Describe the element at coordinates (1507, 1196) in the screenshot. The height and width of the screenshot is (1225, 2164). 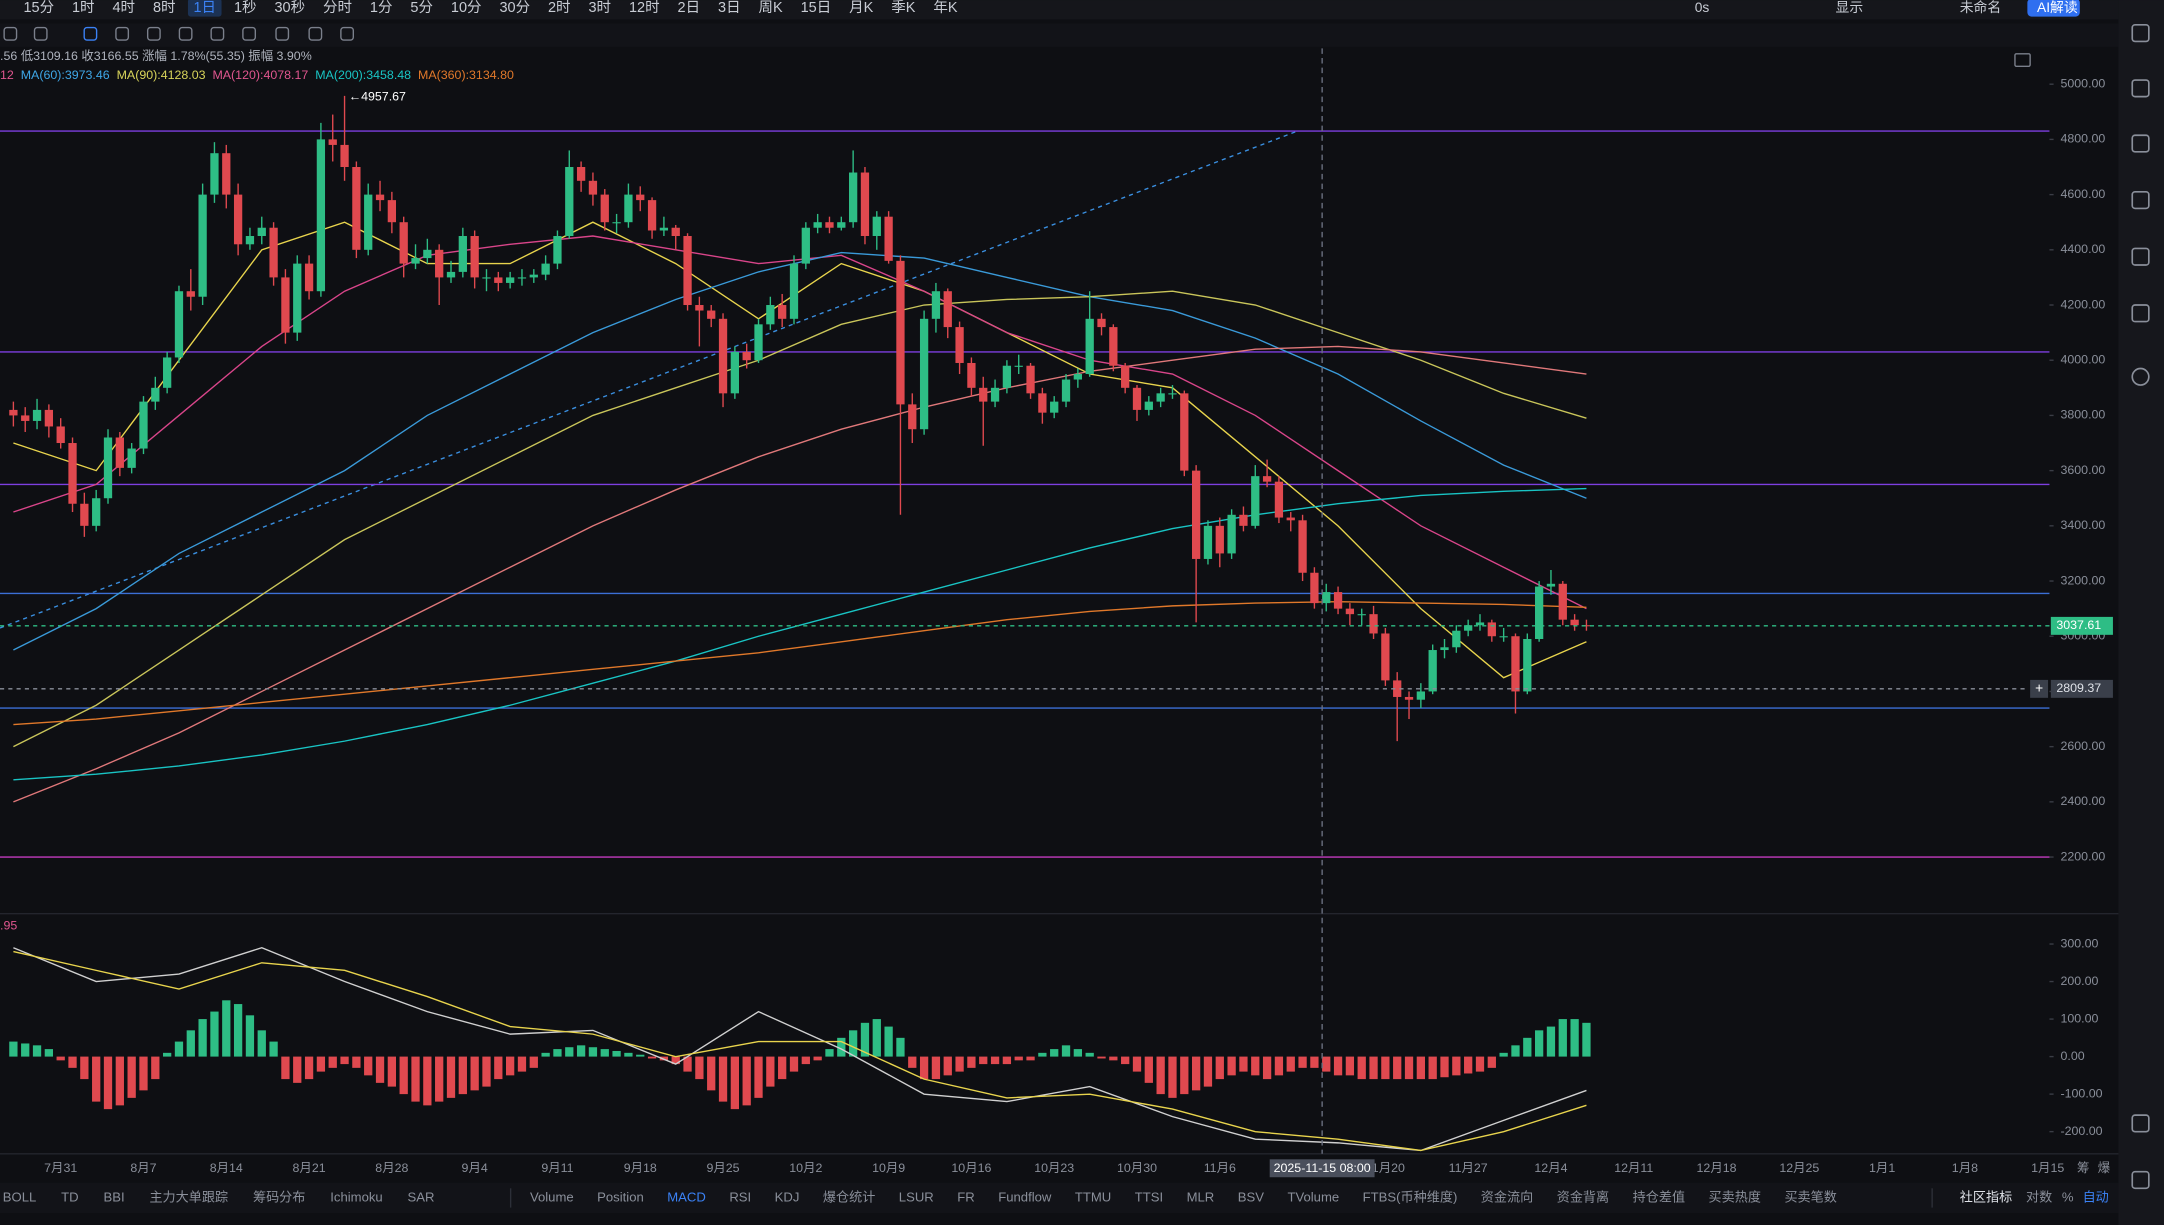
I see `sub-indicator-tab: 资金流向` at that location.